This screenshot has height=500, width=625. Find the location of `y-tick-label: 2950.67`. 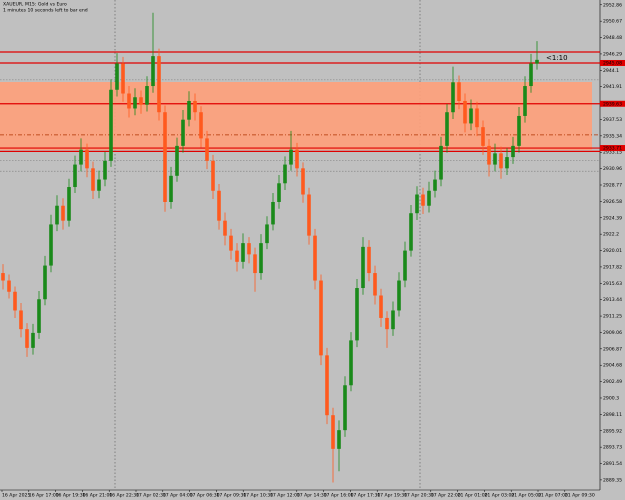

y-tick-label: 2950.67 is located at coordinates (612, 22).